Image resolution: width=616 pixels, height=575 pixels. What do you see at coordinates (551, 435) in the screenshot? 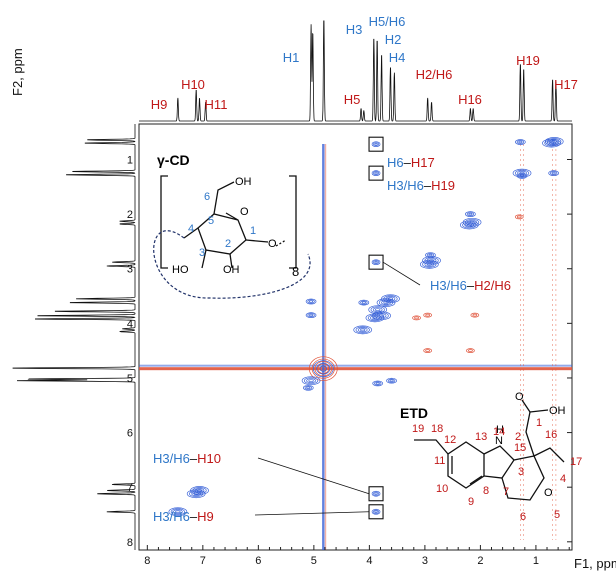
I see `etd-atom-number: 16` at bounding box center [551, 435].